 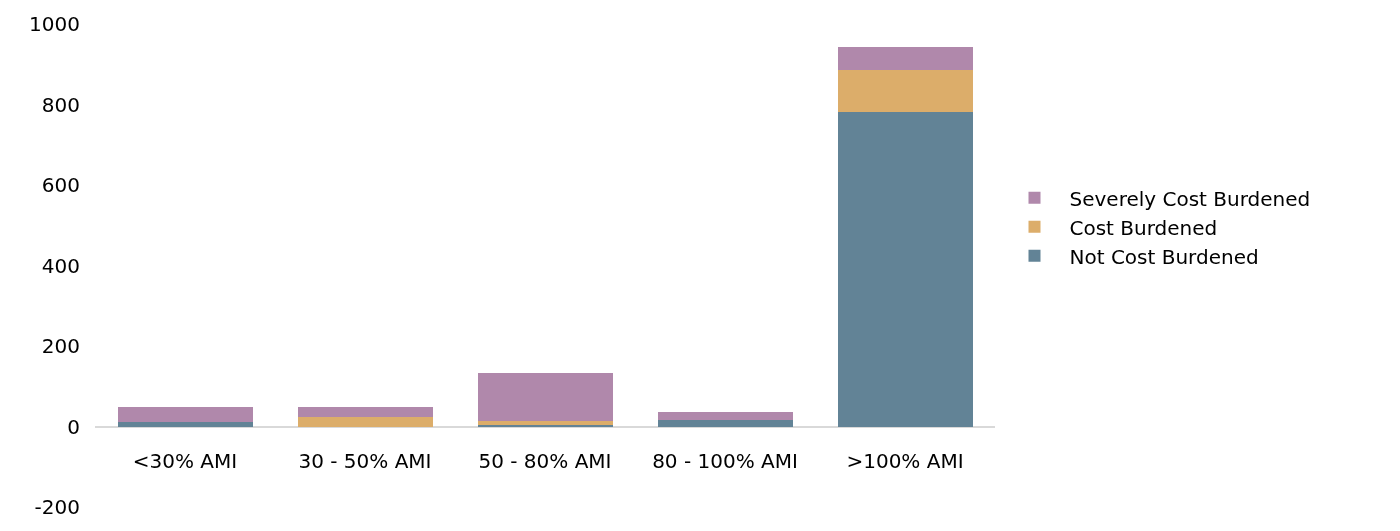 What do you see at coordinates (905, 460) in the screenshot?
I see `x-tick-label: >100% AMI` at bounding box center [905, 460].